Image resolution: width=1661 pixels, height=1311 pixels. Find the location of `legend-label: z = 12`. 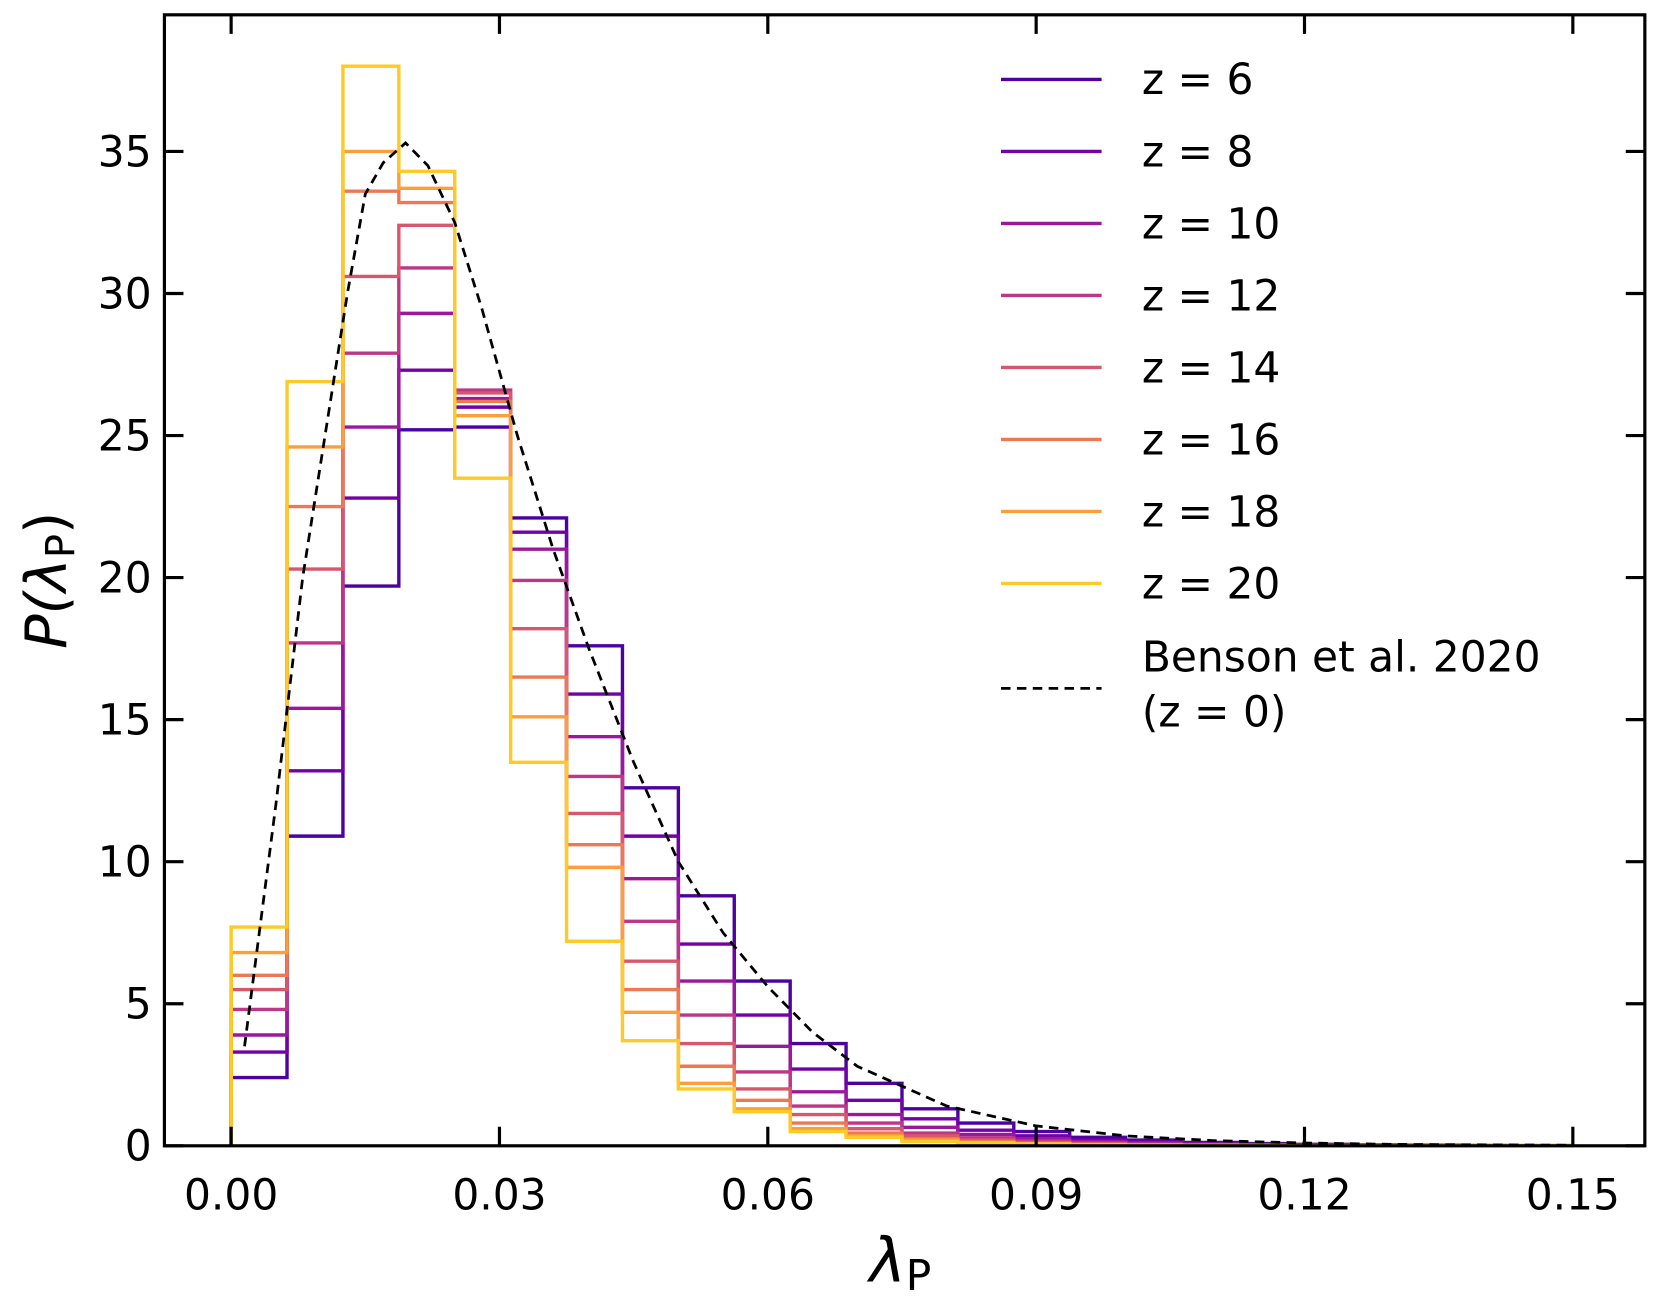

legend-label: z = 12 is located at coordinates (1211, 295).